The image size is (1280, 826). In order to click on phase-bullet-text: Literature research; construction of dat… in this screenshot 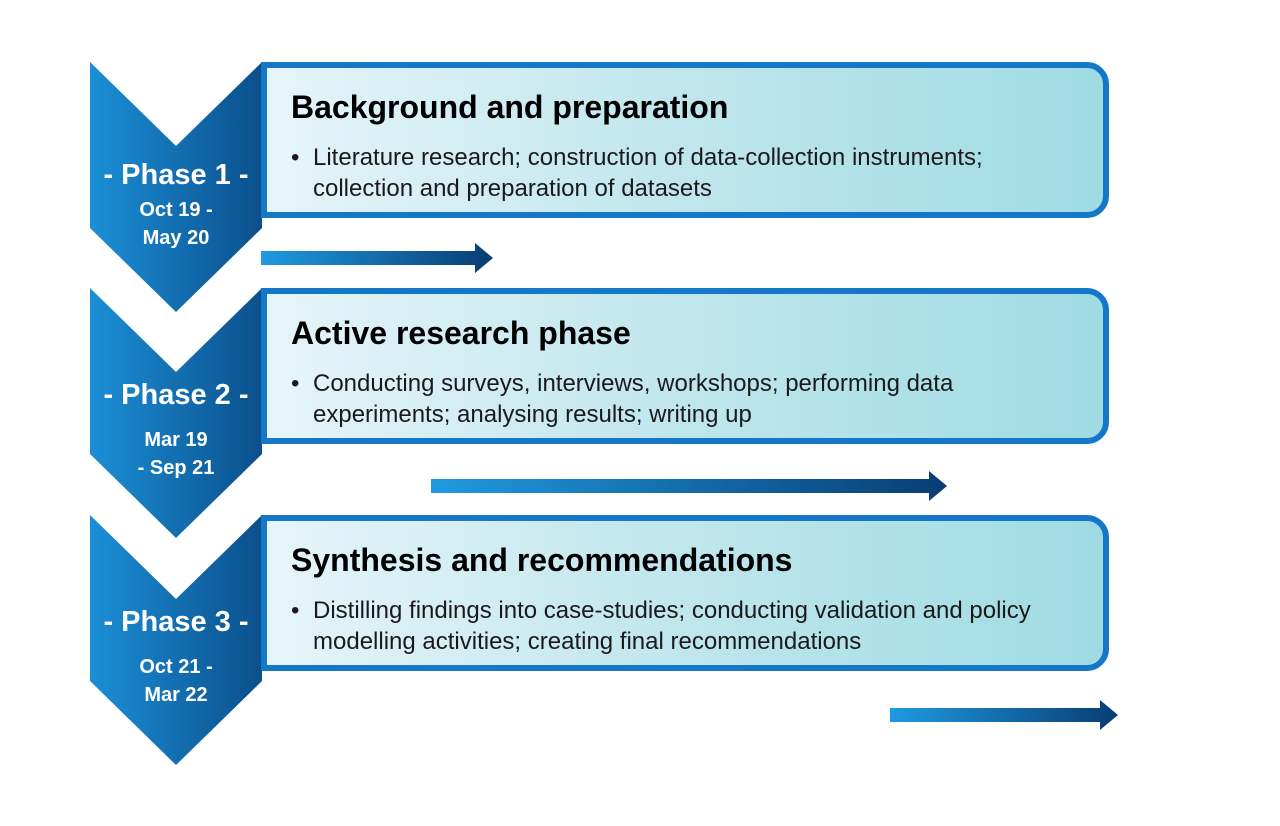, I will do `click(648, 173)`.